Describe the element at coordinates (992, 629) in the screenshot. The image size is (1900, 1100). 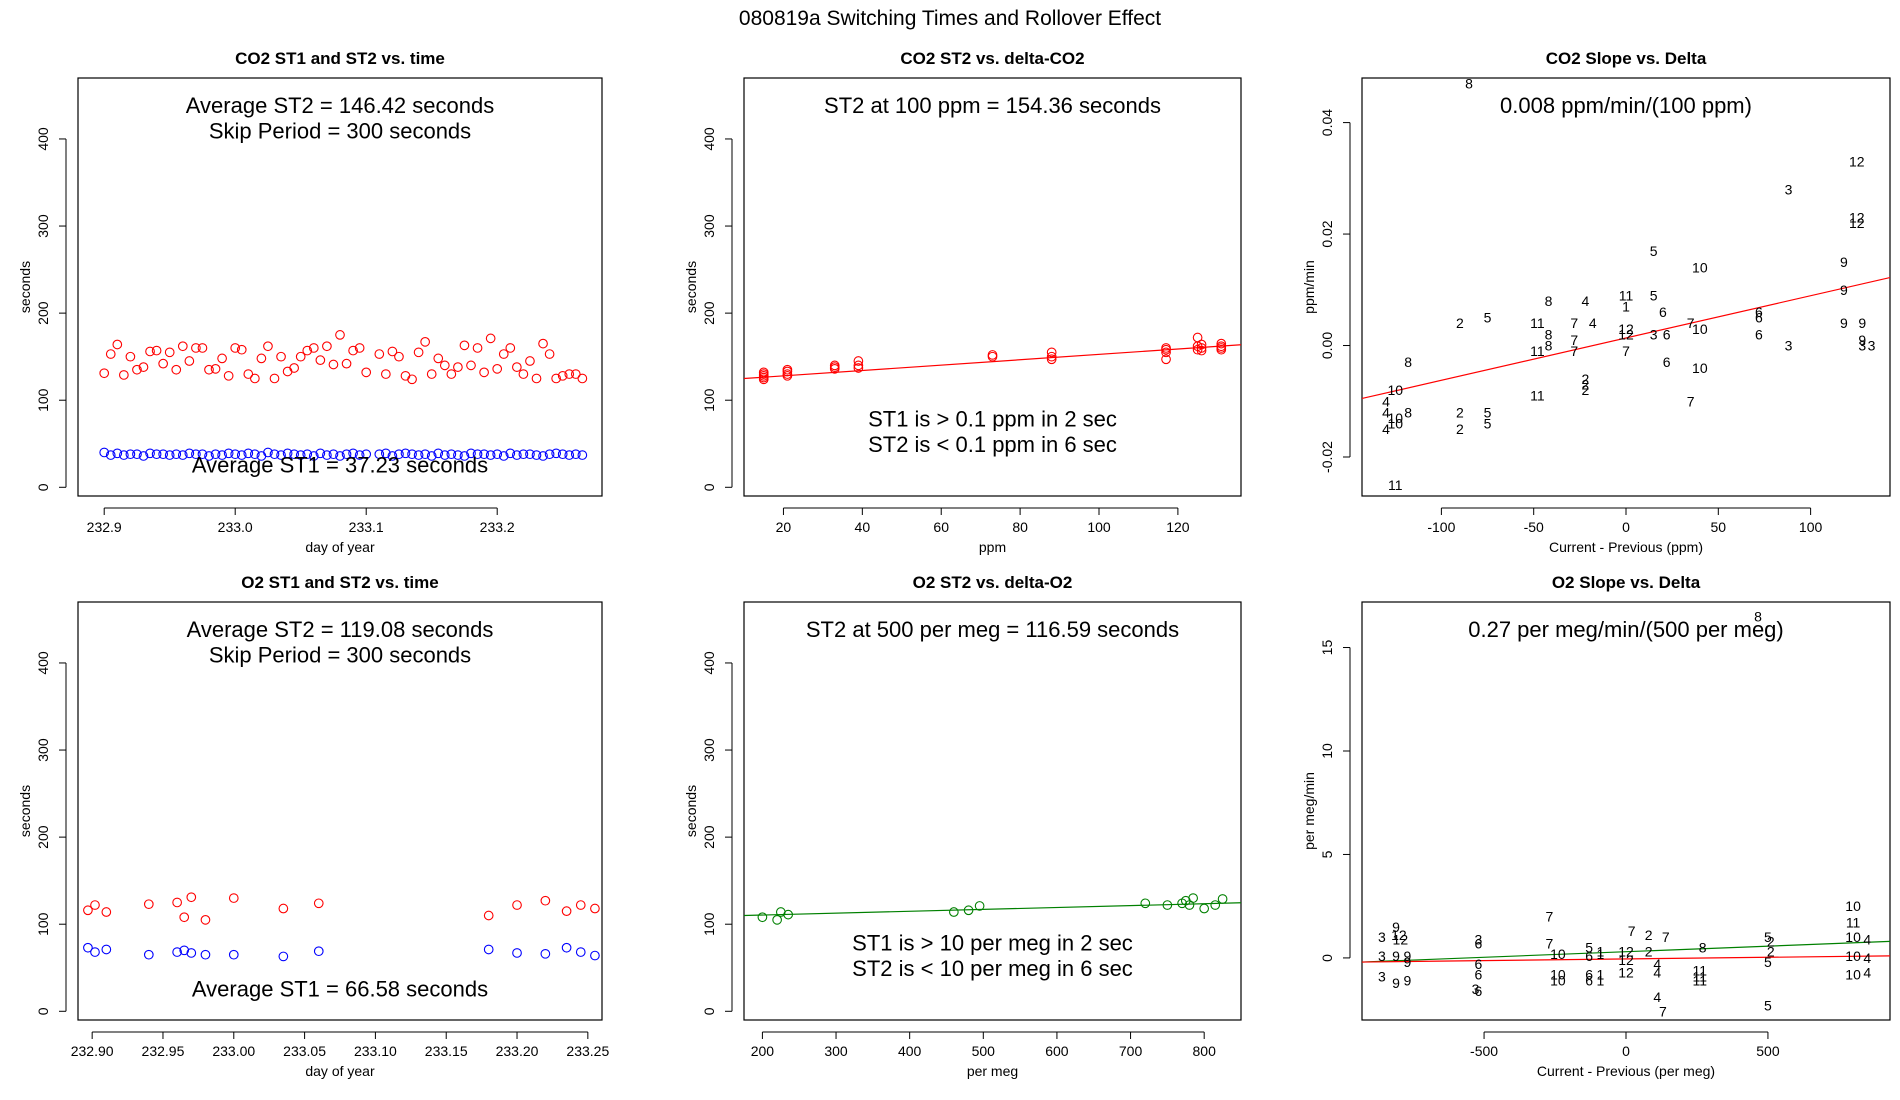
I see `chart-annotation: ST2 at 500 per meg = 116.59 seconds` at that location.